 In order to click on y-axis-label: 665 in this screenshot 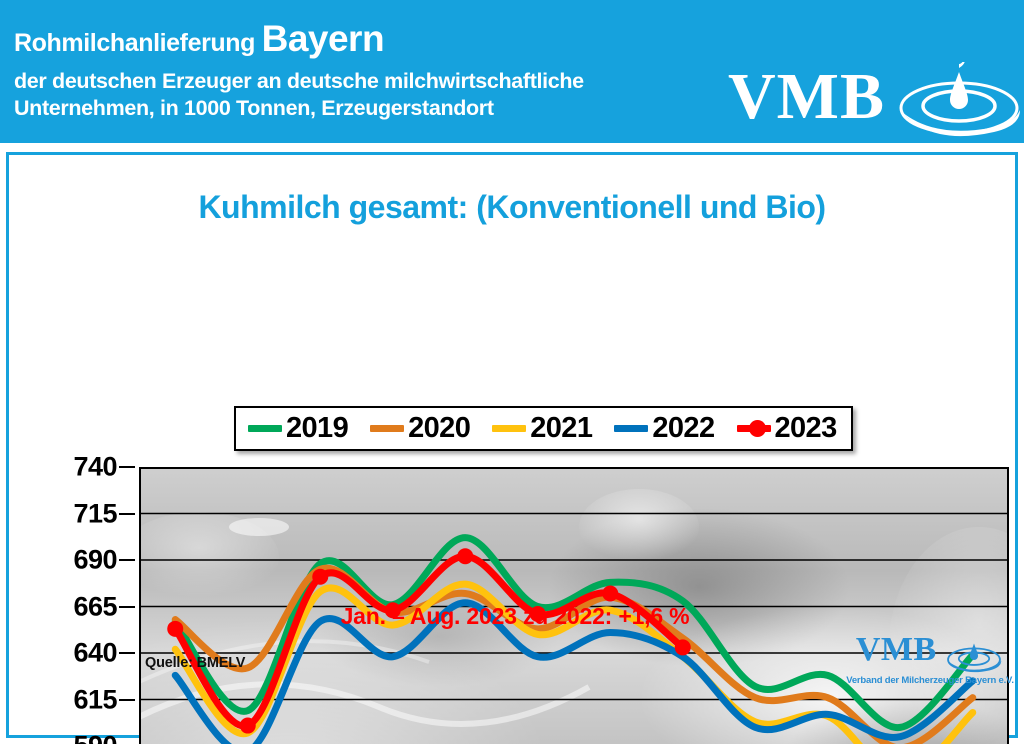, I will do `click(95, 606)`.